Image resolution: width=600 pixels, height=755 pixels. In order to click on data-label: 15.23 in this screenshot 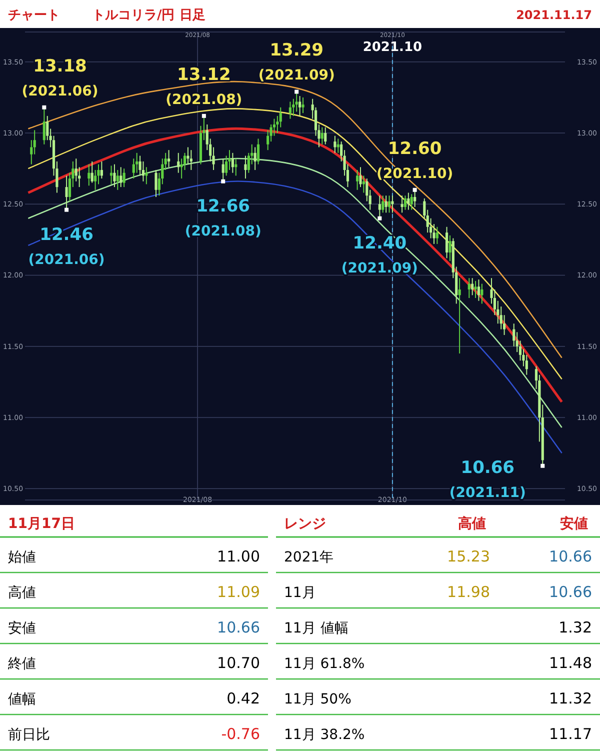, I will do `click(468, 557)`.